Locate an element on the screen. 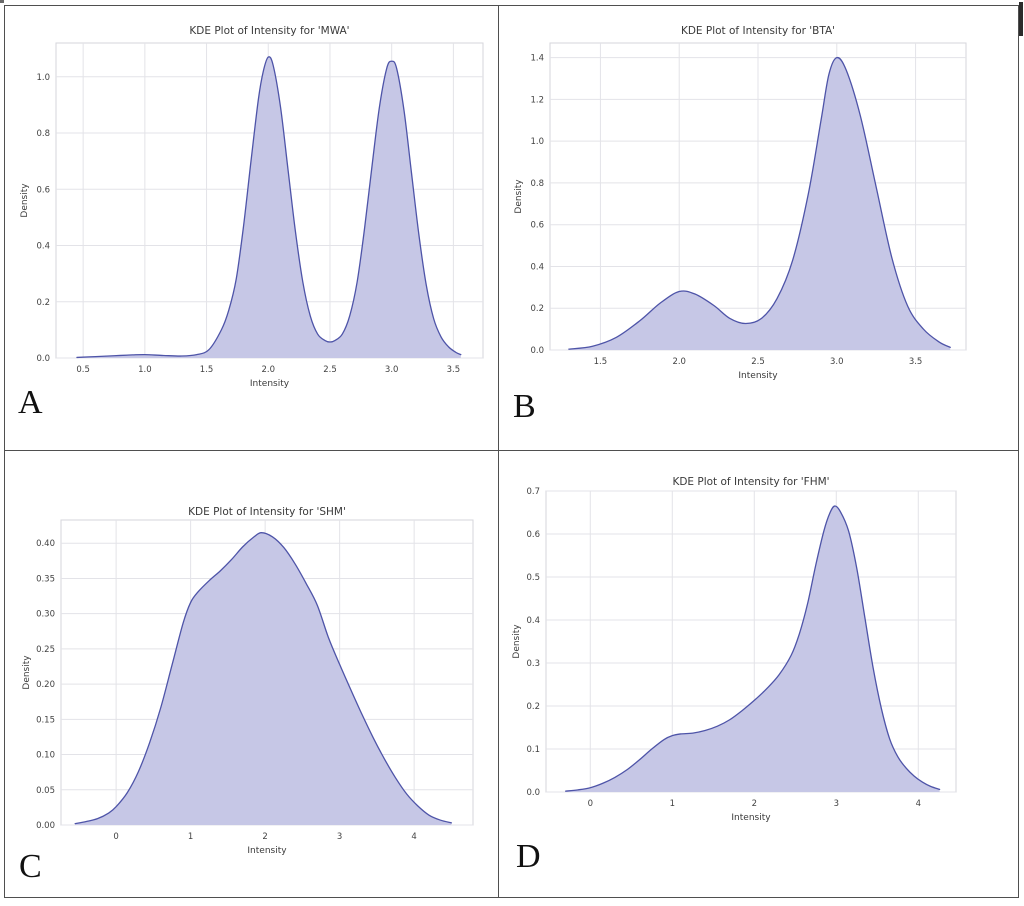 The height and width of the screenshot is (906, 1024). y-tick-label: 0.25 is located at coordinates (45, 650).